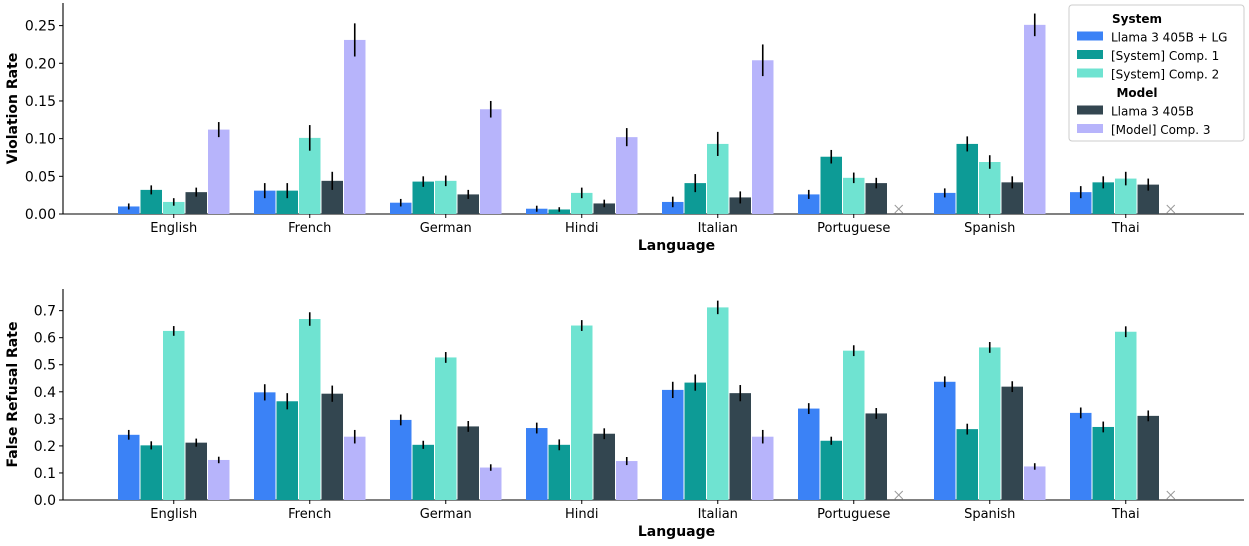  What do you see at coordinates (13, 395) in the screenshot?
I see `y-axis-label: False Refusal Rate` at bounding box center [13, 395].